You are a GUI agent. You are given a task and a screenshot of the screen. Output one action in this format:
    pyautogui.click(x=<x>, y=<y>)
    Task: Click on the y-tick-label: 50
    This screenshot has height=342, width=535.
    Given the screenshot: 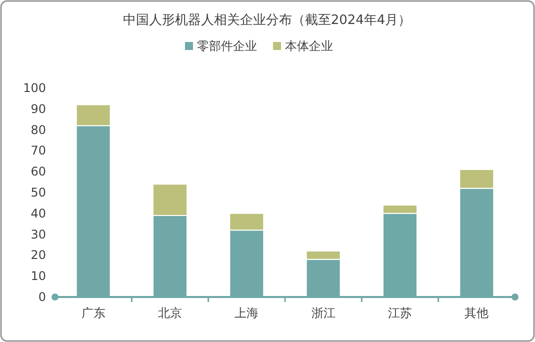 What is the action you would take?
    pyautogui.click(x=38, y=193)
    